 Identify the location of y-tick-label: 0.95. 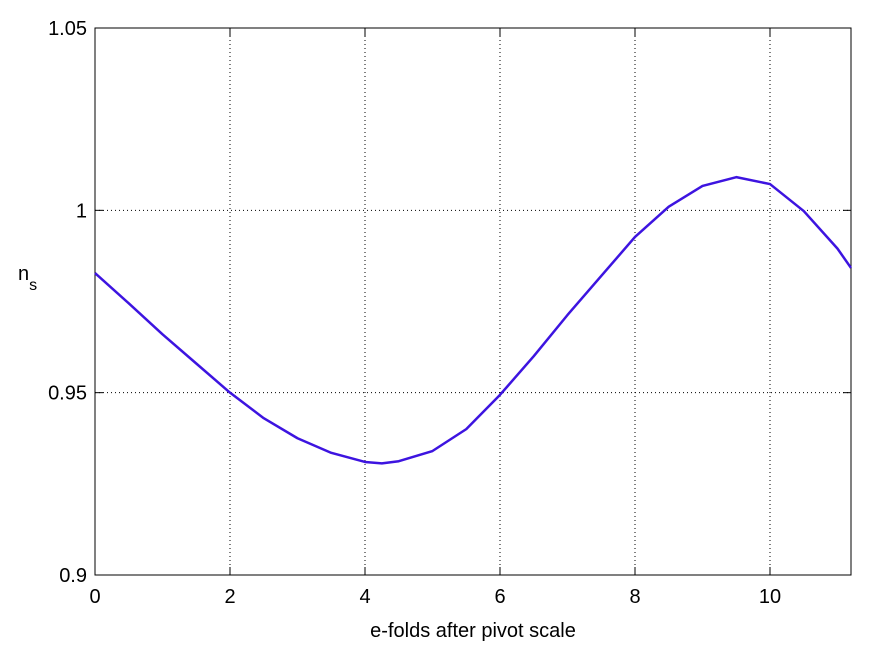
(67, 394).